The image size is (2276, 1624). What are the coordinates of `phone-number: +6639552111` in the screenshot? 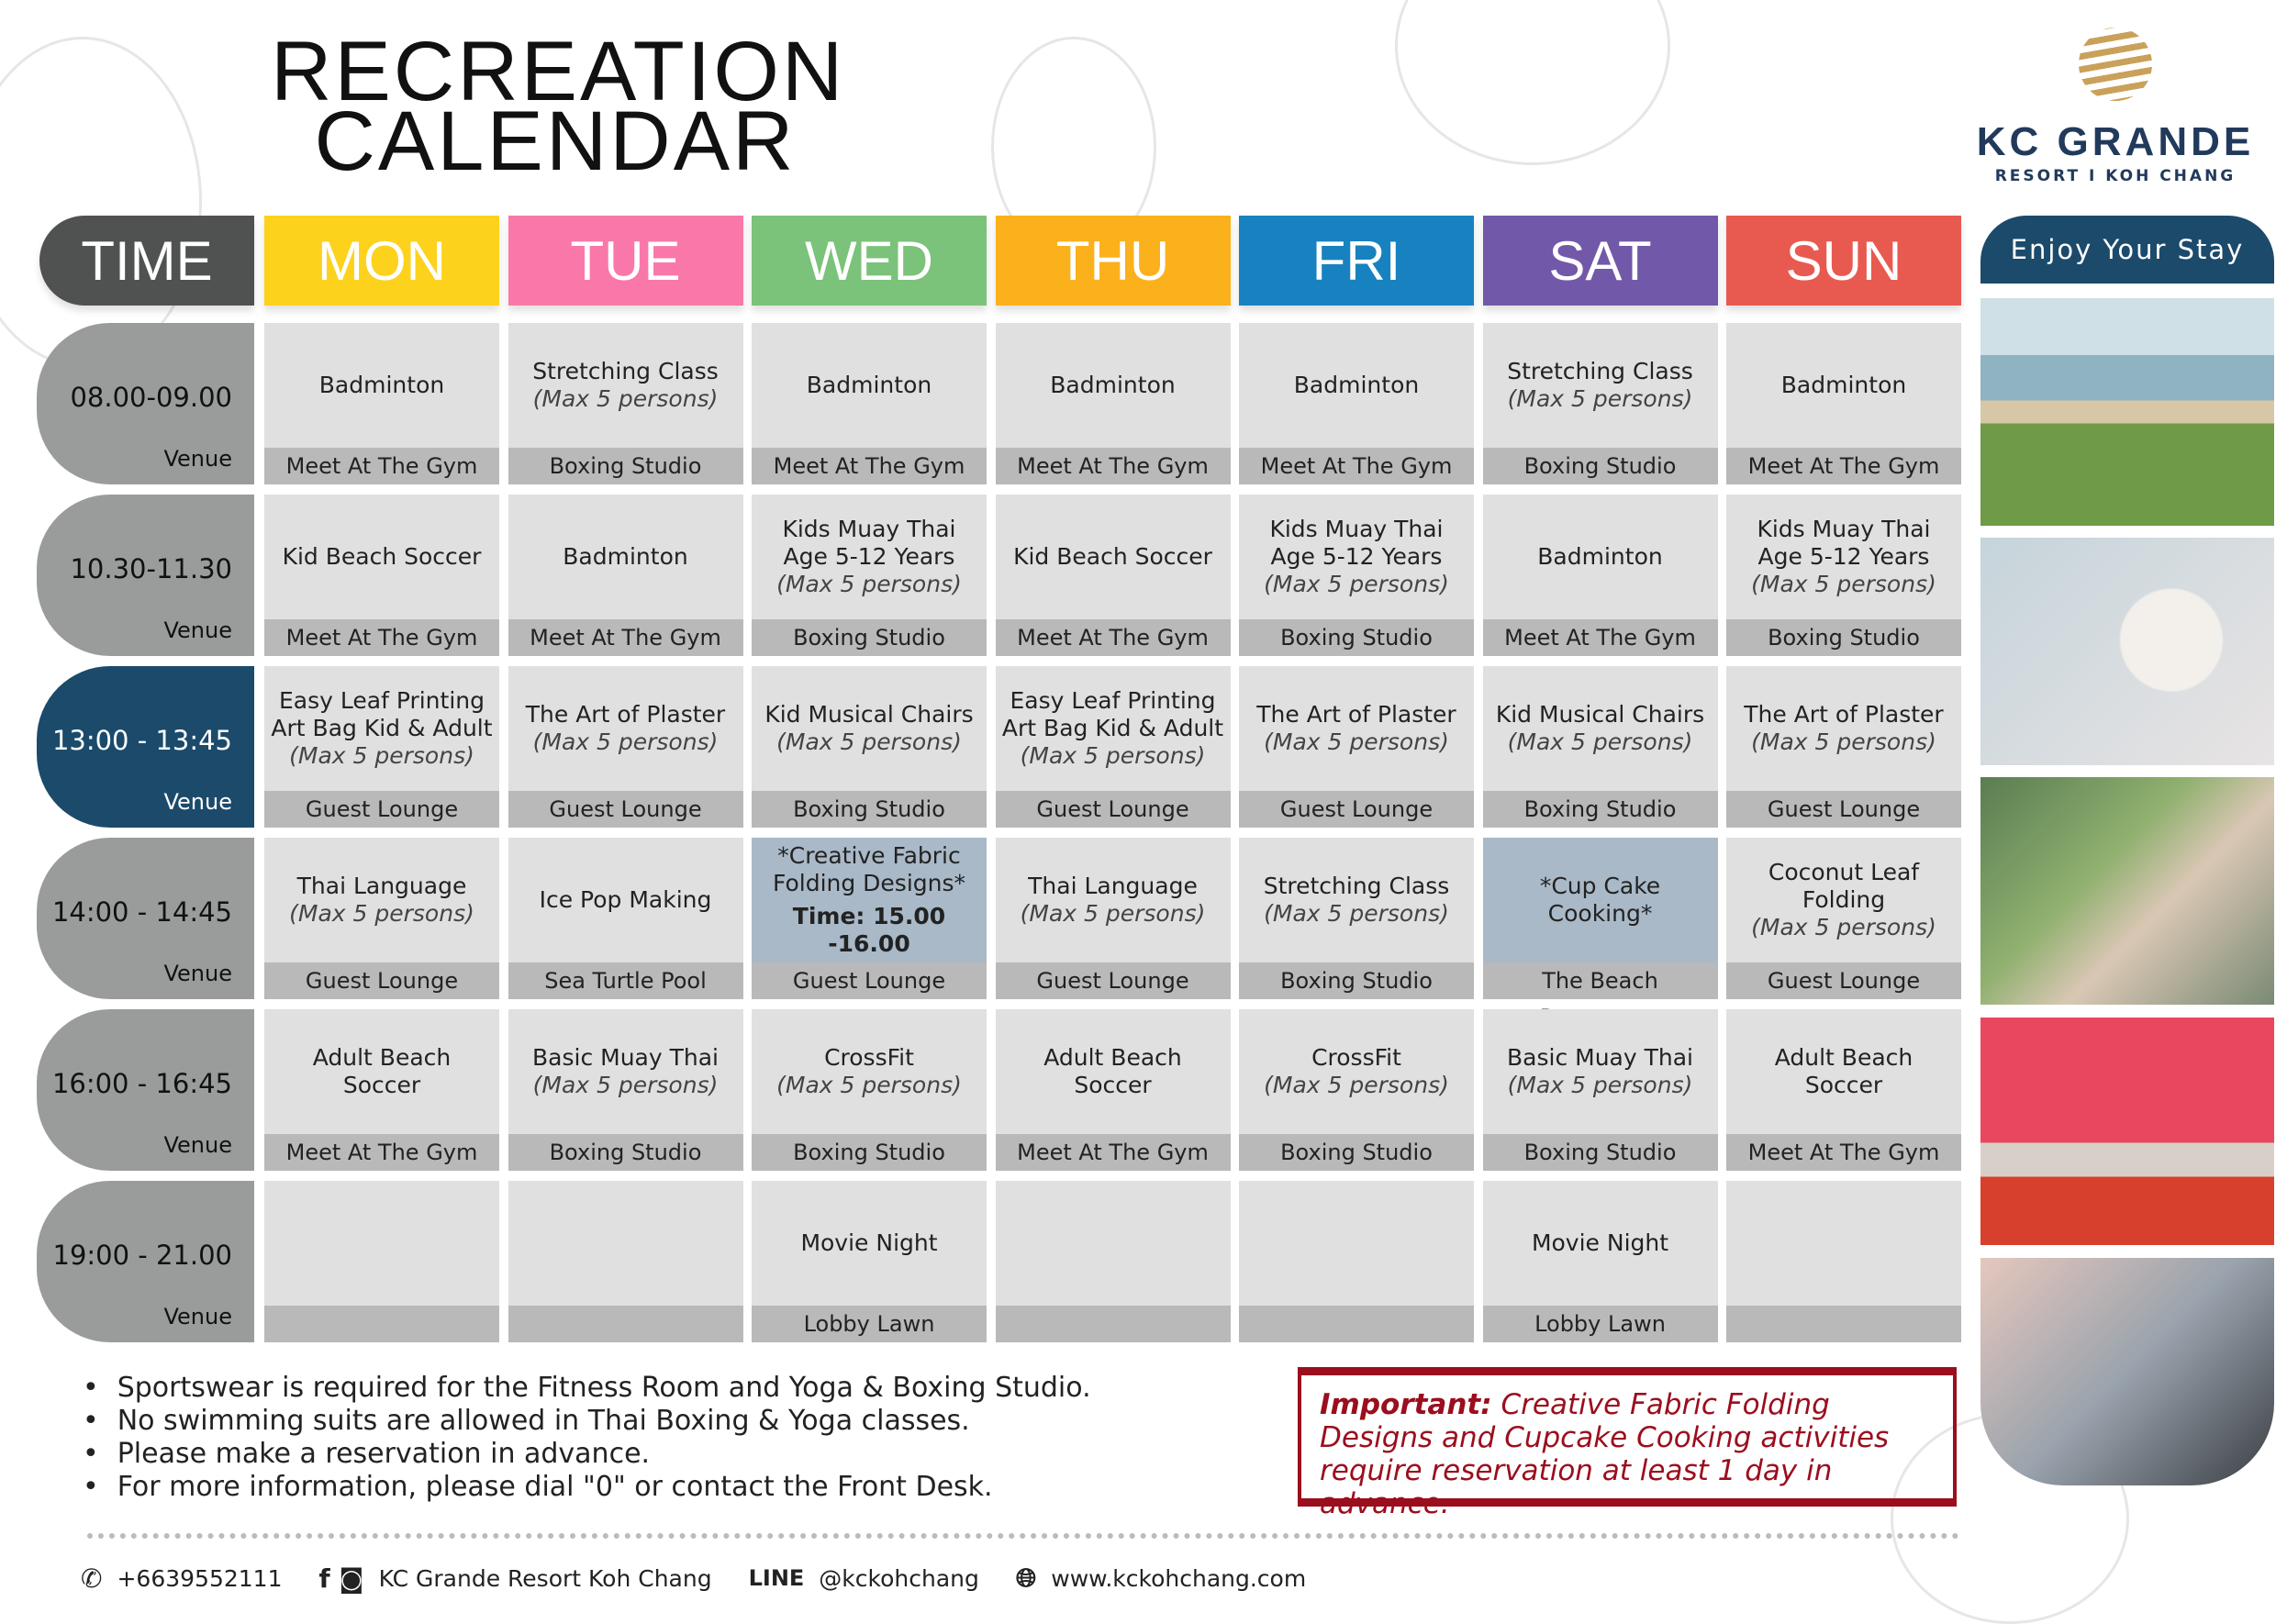 It's located at (200, 1578).